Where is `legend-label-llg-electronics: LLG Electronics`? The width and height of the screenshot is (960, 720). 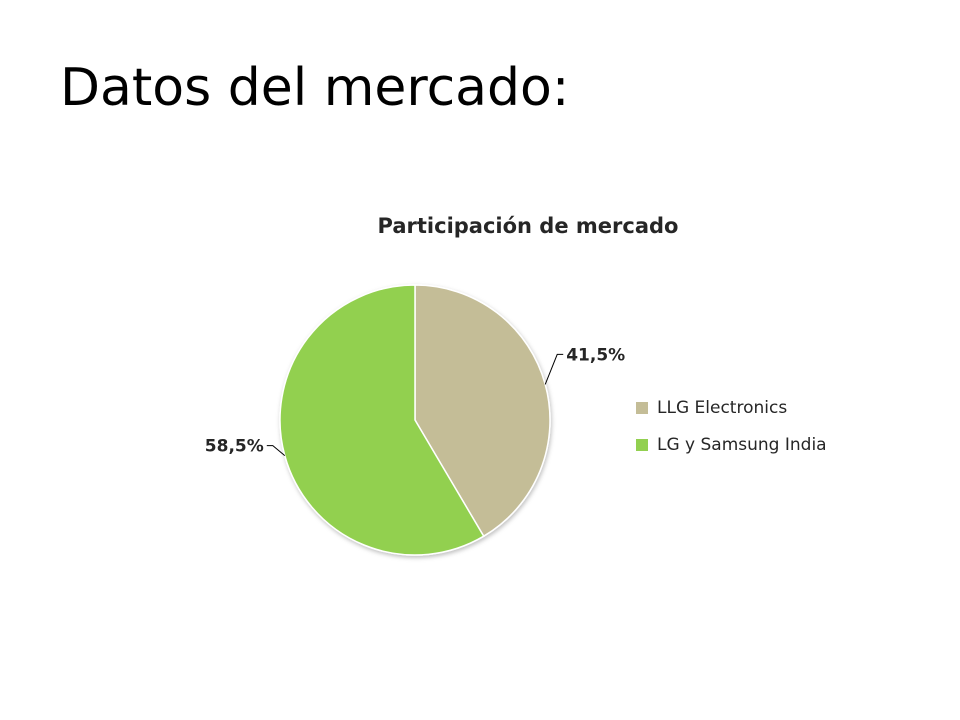
legend-label-llg-electronics: LLG Electronics is located at coordinates (722, 407).